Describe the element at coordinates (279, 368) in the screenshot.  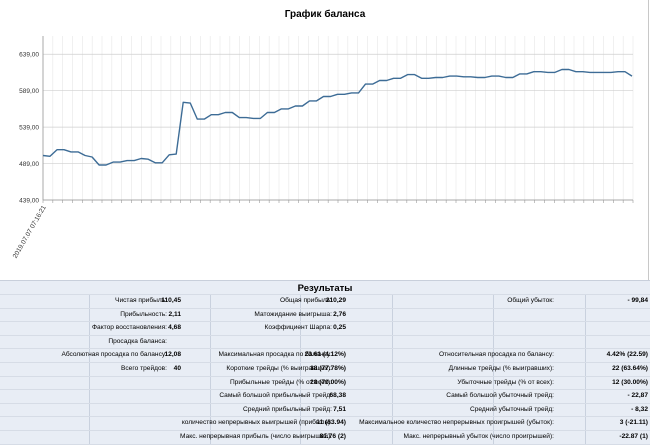
I see `result-label: Короткие трейды (% выигравших):` at that location.